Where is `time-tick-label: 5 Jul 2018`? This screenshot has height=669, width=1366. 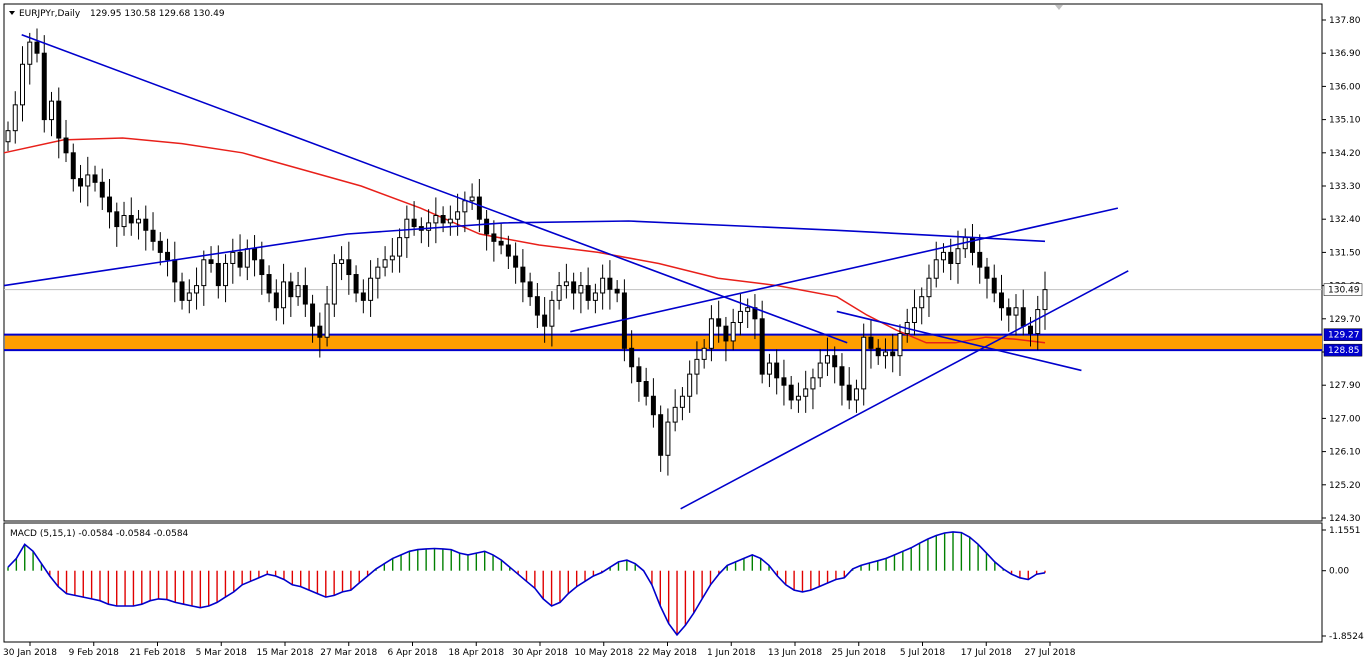
time-tick-label: 5 Jul 2018 is located at coordinates (922, 653).